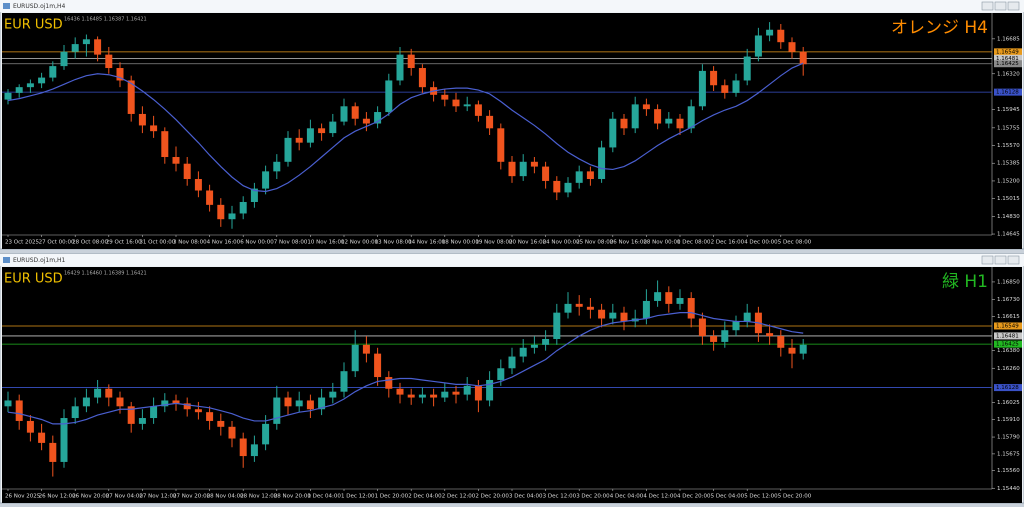 This screenshot has width=1024, height=507. I want to click on x-tick-label: 25 Nov 08:00, so click(595, 243).